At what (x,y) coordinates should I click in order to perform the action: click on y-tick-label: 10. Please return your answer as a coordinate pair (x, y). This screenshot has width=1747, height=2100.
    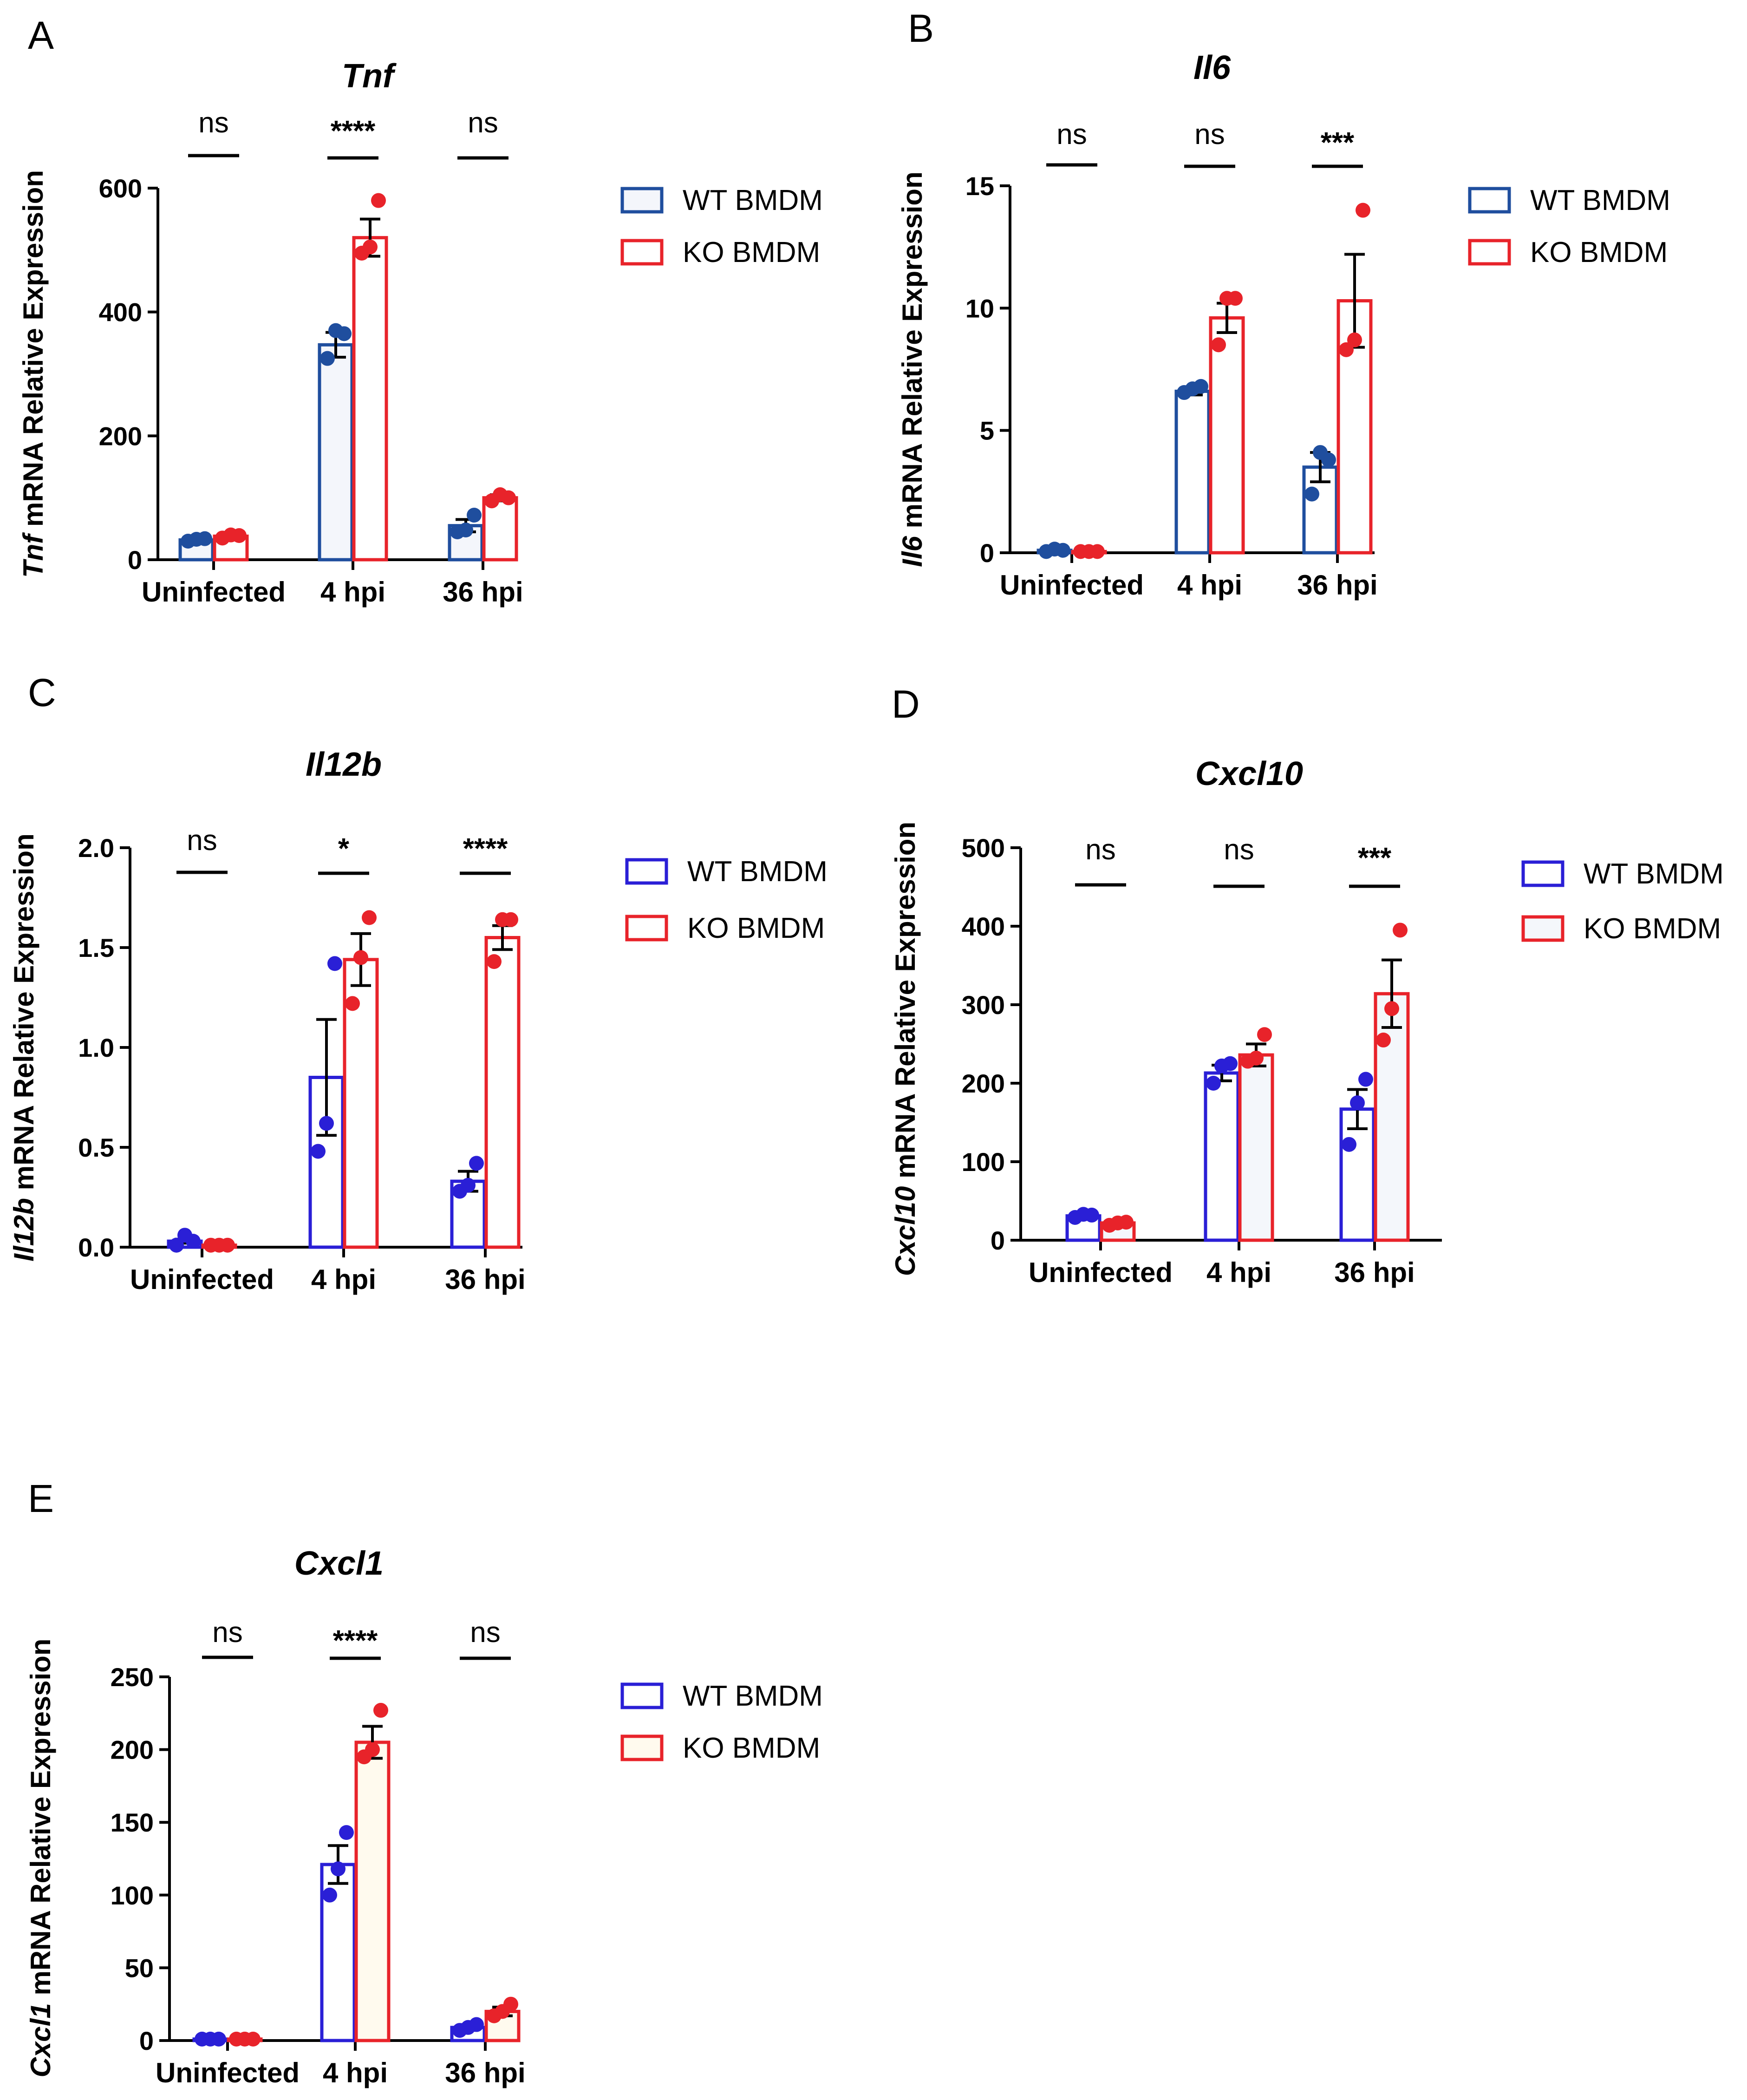
    Looking at the image, I should click on (979, 308).